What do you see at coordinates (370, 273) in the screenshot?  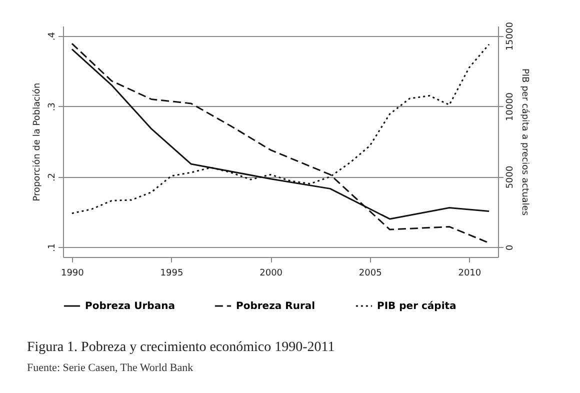 I see `x-tick-label: 2005` at bounding box center [370, 273].